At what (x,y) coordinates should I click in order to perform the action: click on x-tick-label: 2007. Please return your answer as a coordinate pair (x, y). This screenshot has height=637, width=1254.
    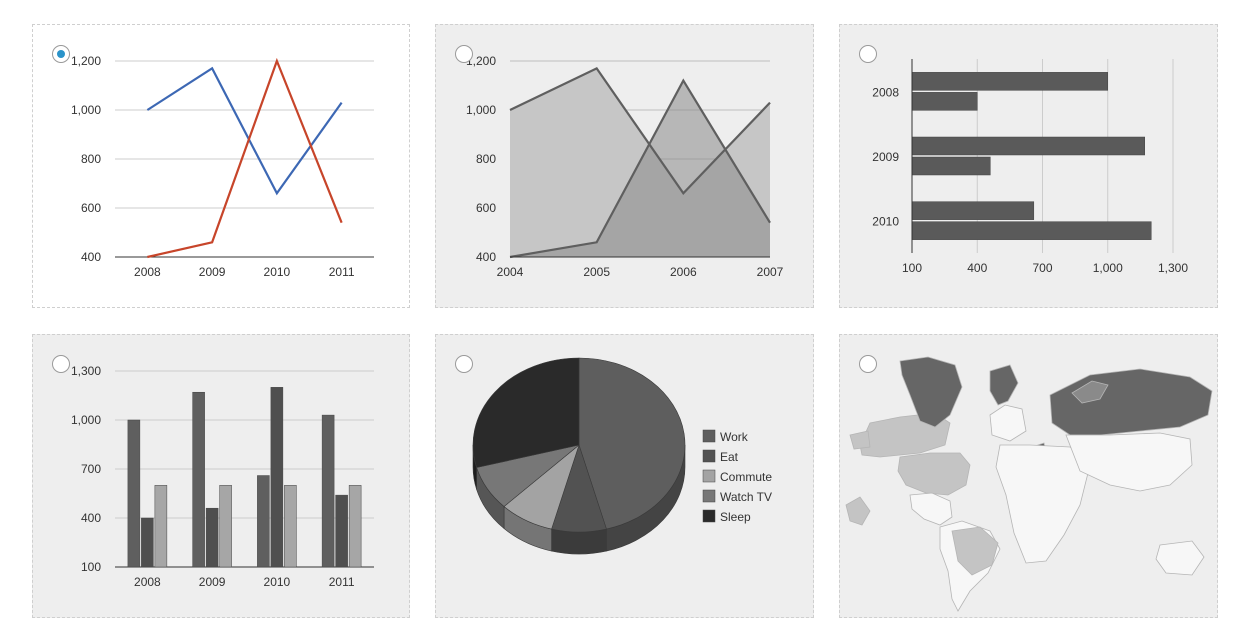
    Looking at the image, I should click on (770, 272).